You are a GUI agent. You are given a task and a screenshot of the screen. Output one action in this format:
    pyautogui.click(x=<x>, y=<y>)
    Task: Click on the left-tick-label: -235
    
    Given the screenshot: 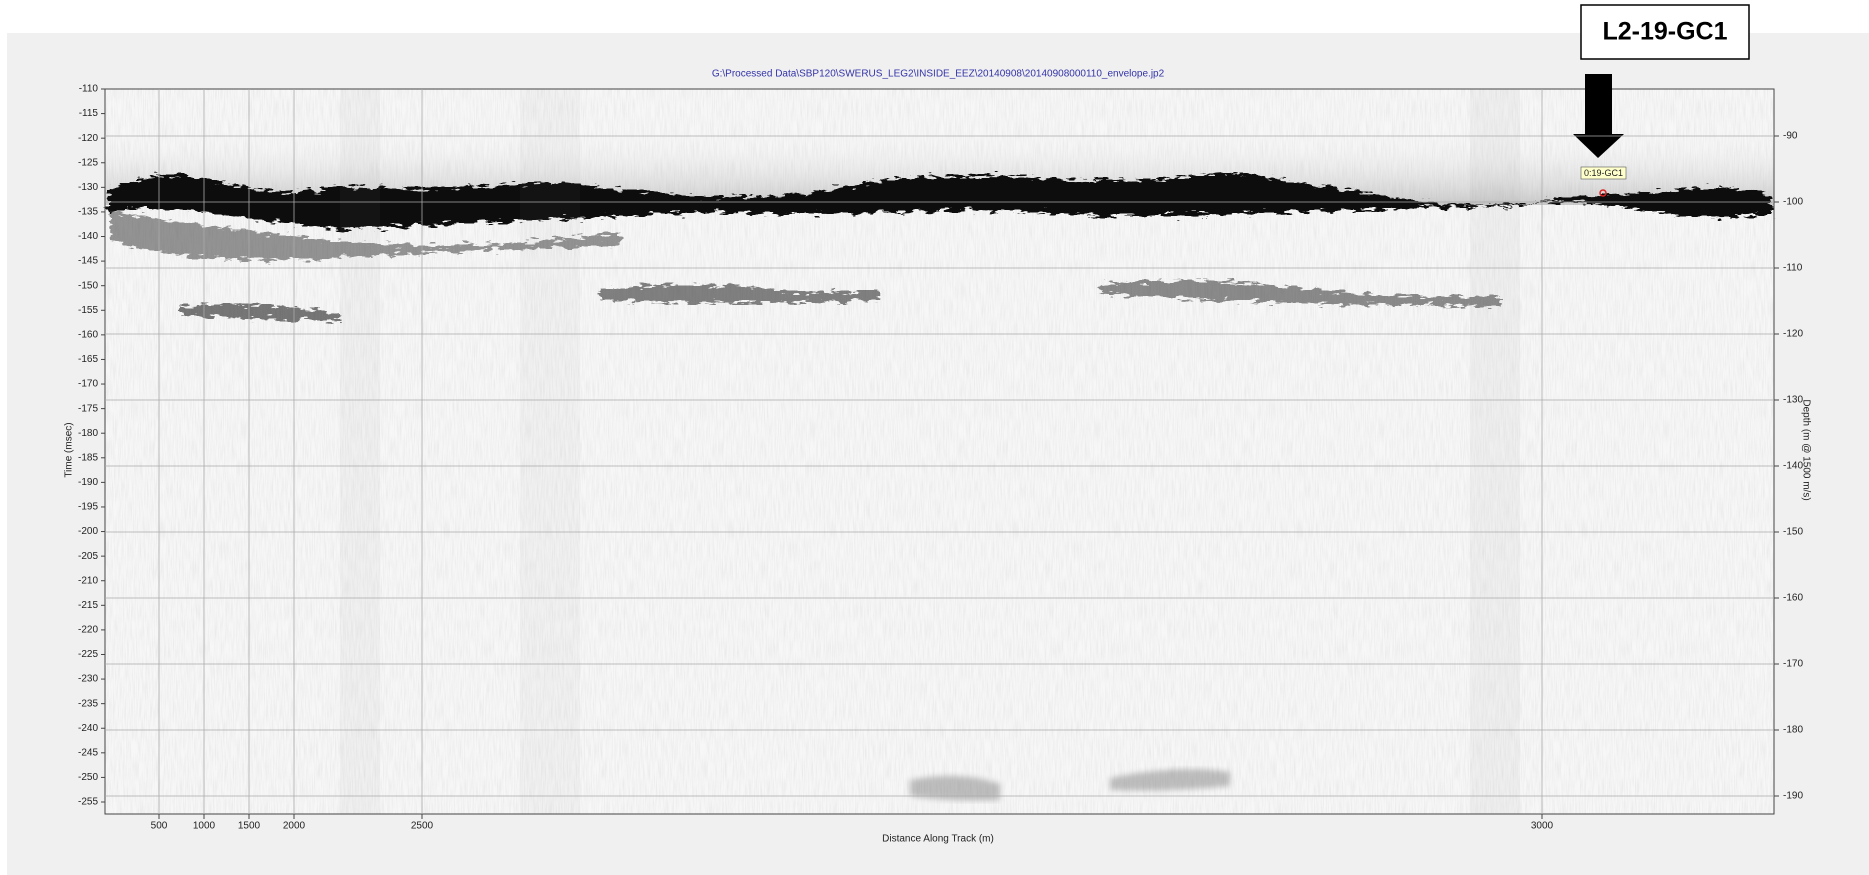 What is the action you would take?
    pyautogui.click(x=88, y=703)
    